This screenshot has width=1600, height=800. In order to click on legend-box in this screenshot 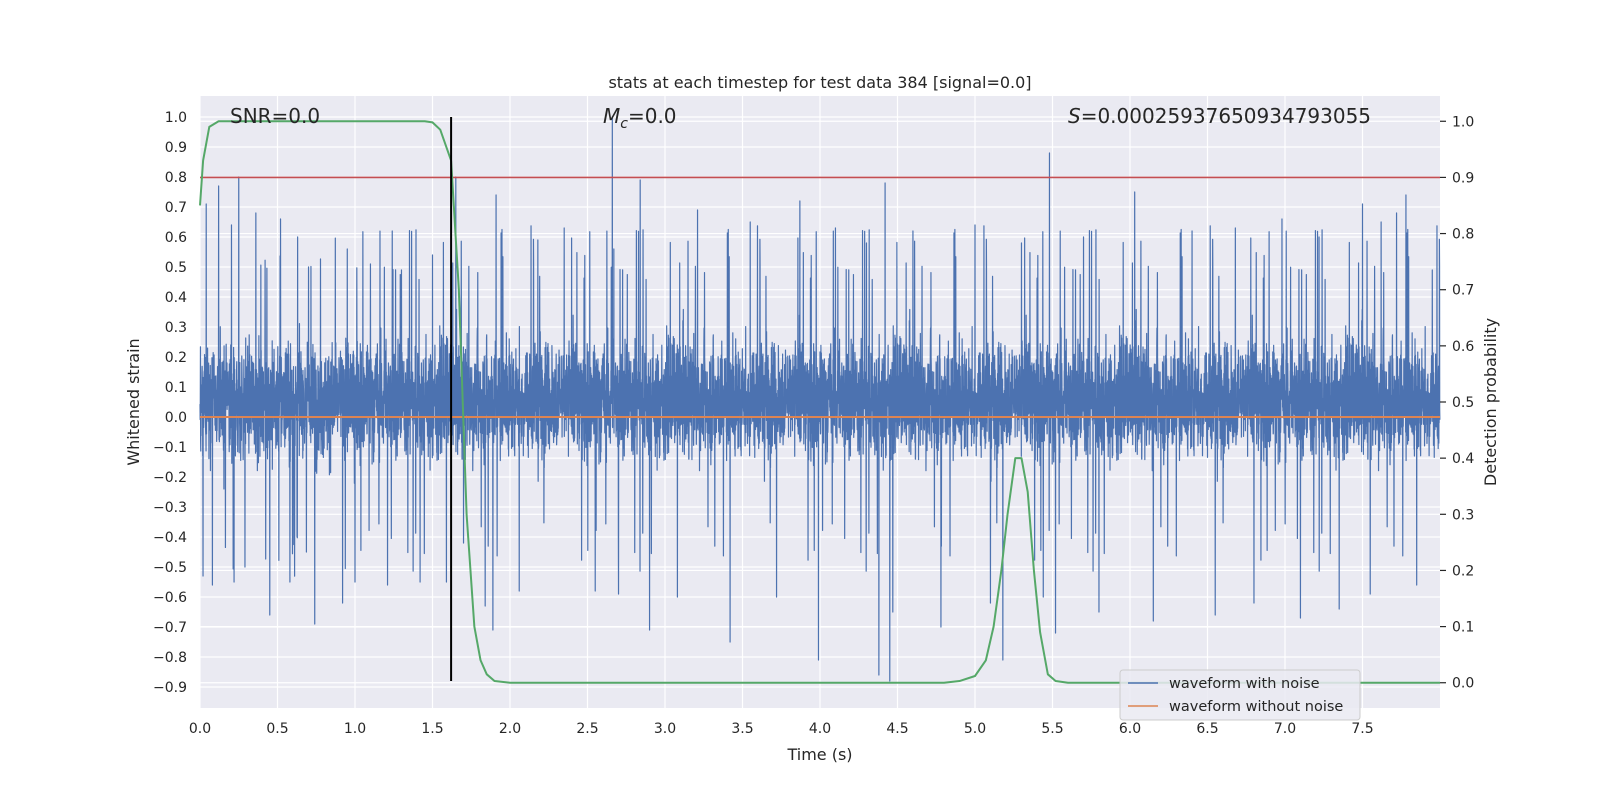, I will do `click(1240, 695)`.